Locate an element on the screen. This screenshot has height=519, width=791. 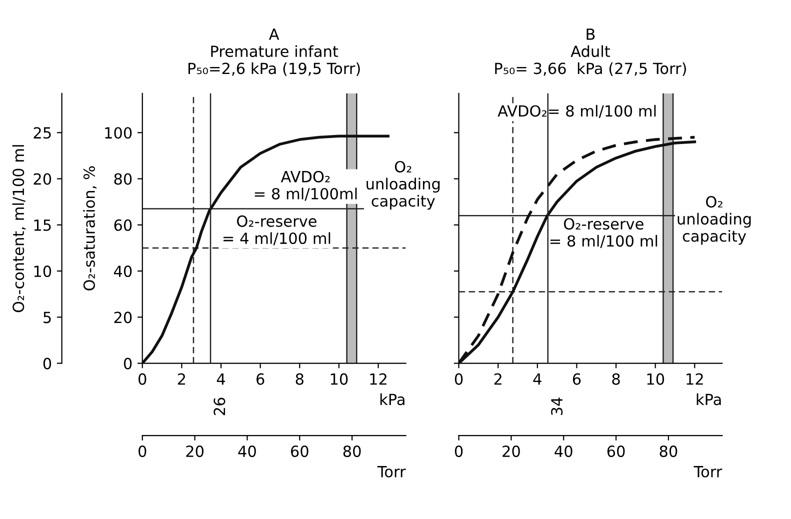
ref-line-label: 34 is located at coordinates (557, 407).